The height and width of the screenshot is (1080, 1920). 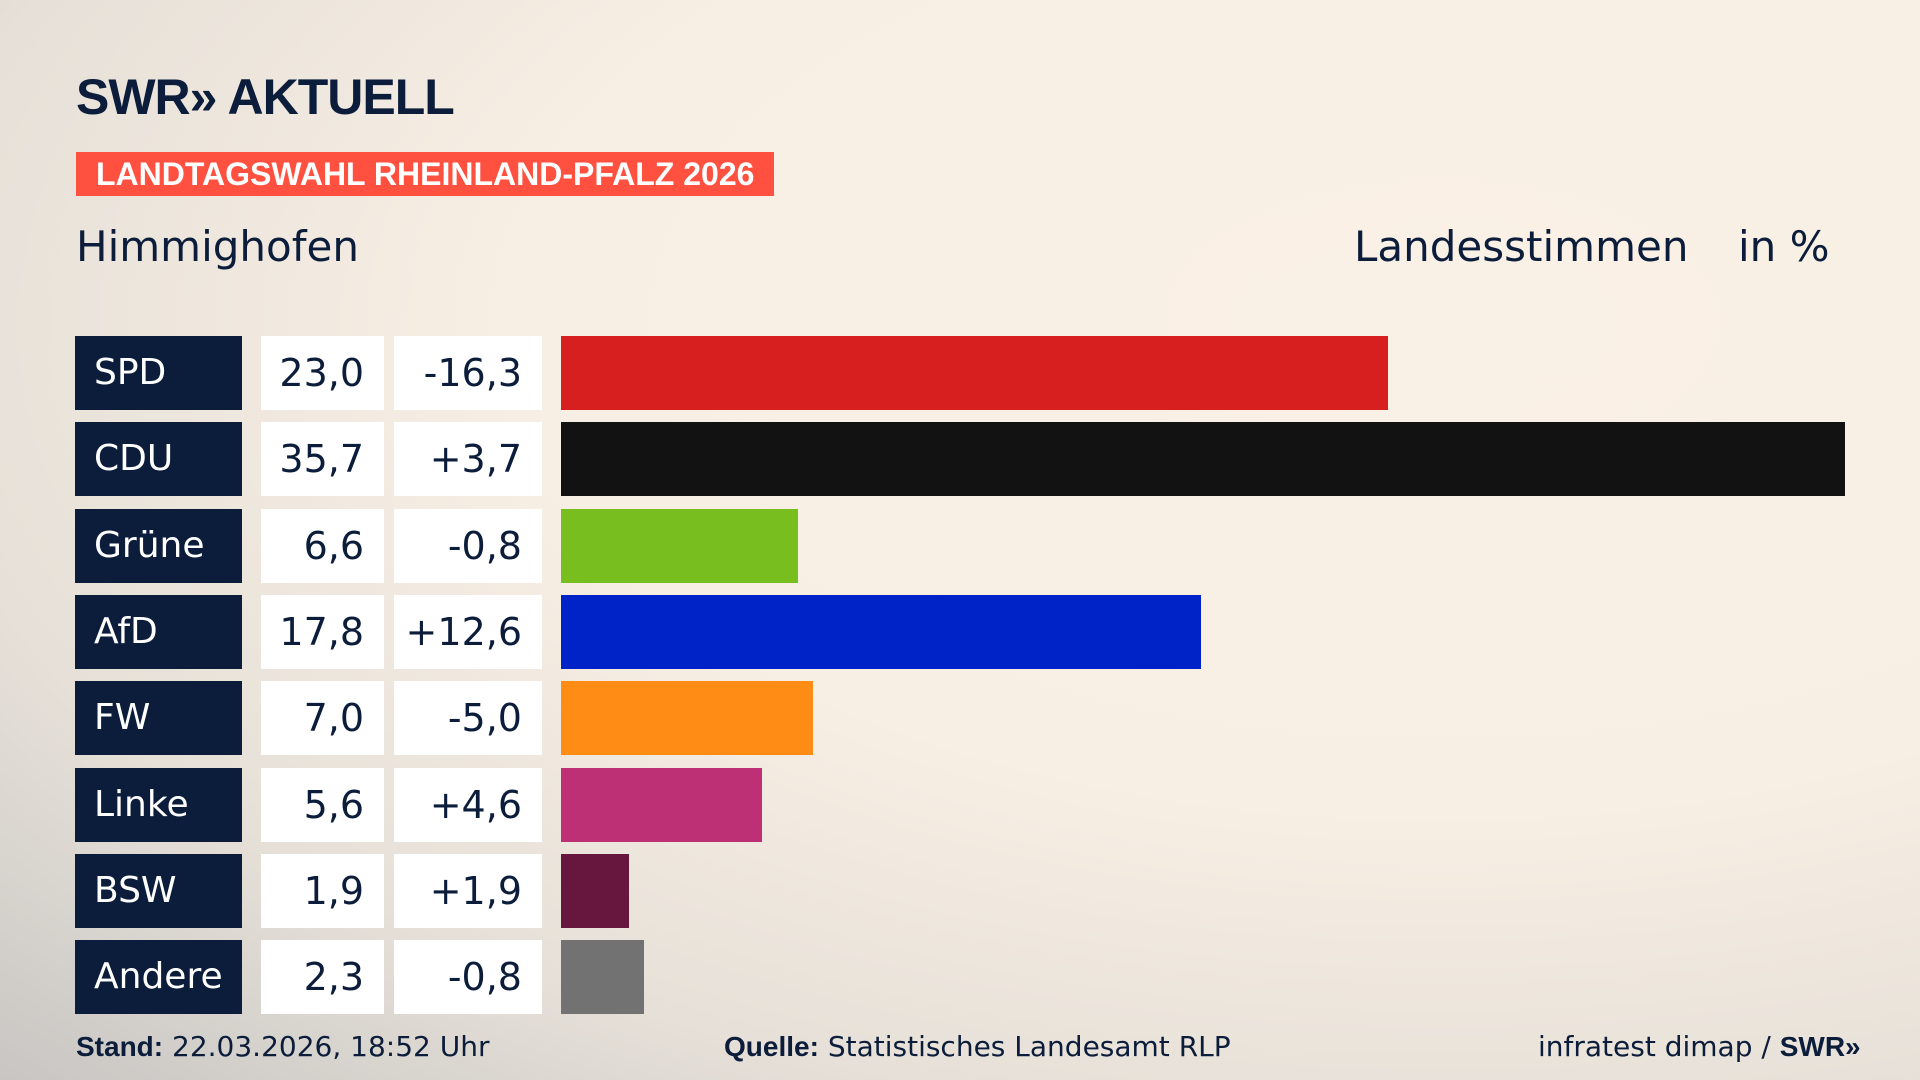 I want to click on swr-aktuell-logo: SWR» AKTUELL, so click(x=265, y=97).